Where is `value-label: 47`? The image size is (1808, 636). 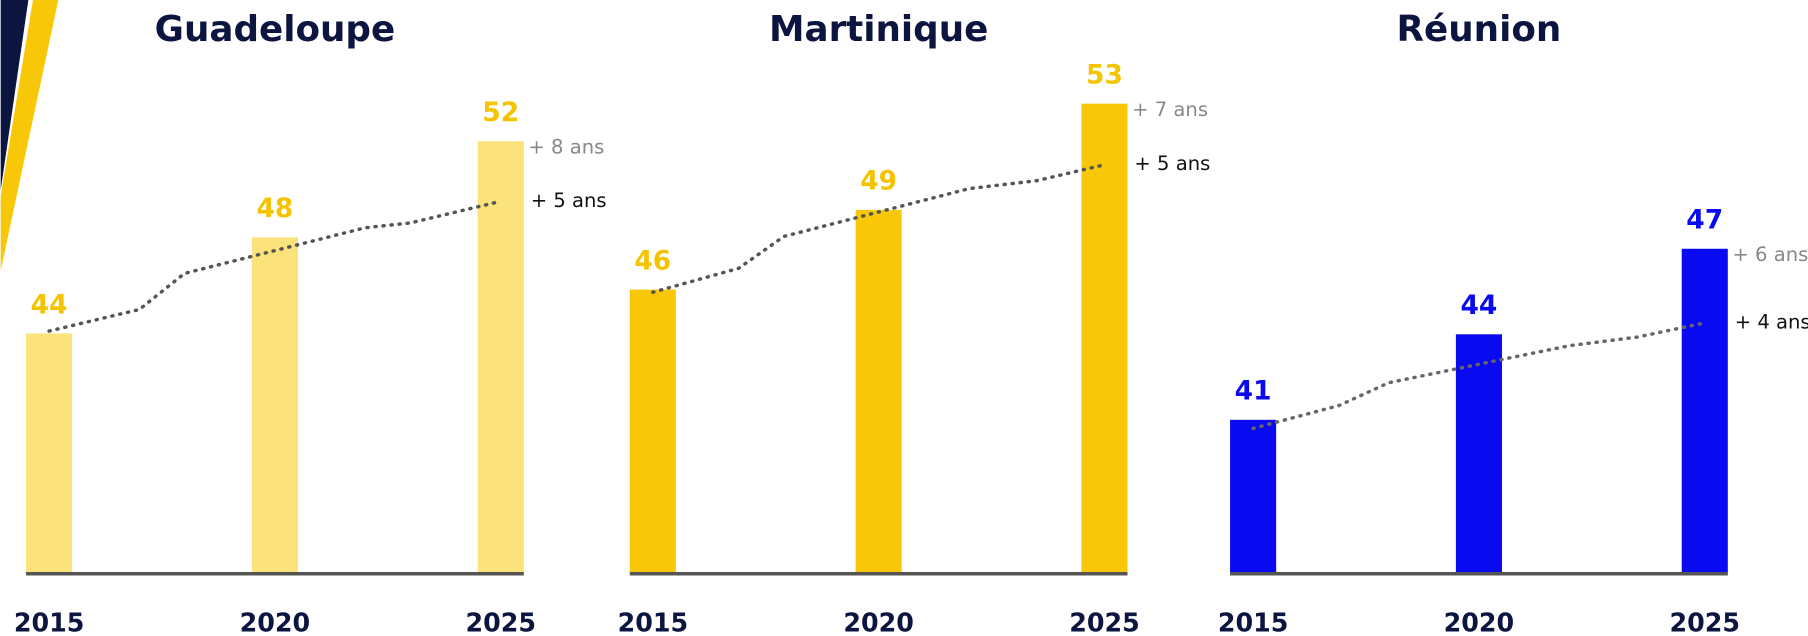
value-label: 47 is located at coordinates (1704, 220).